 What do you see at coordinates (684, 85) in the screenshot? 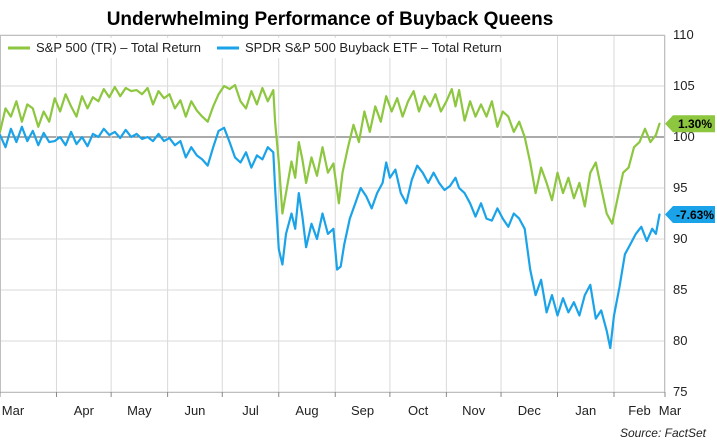
I see `y-tick-label: 105` at bounding box center [684, 85].